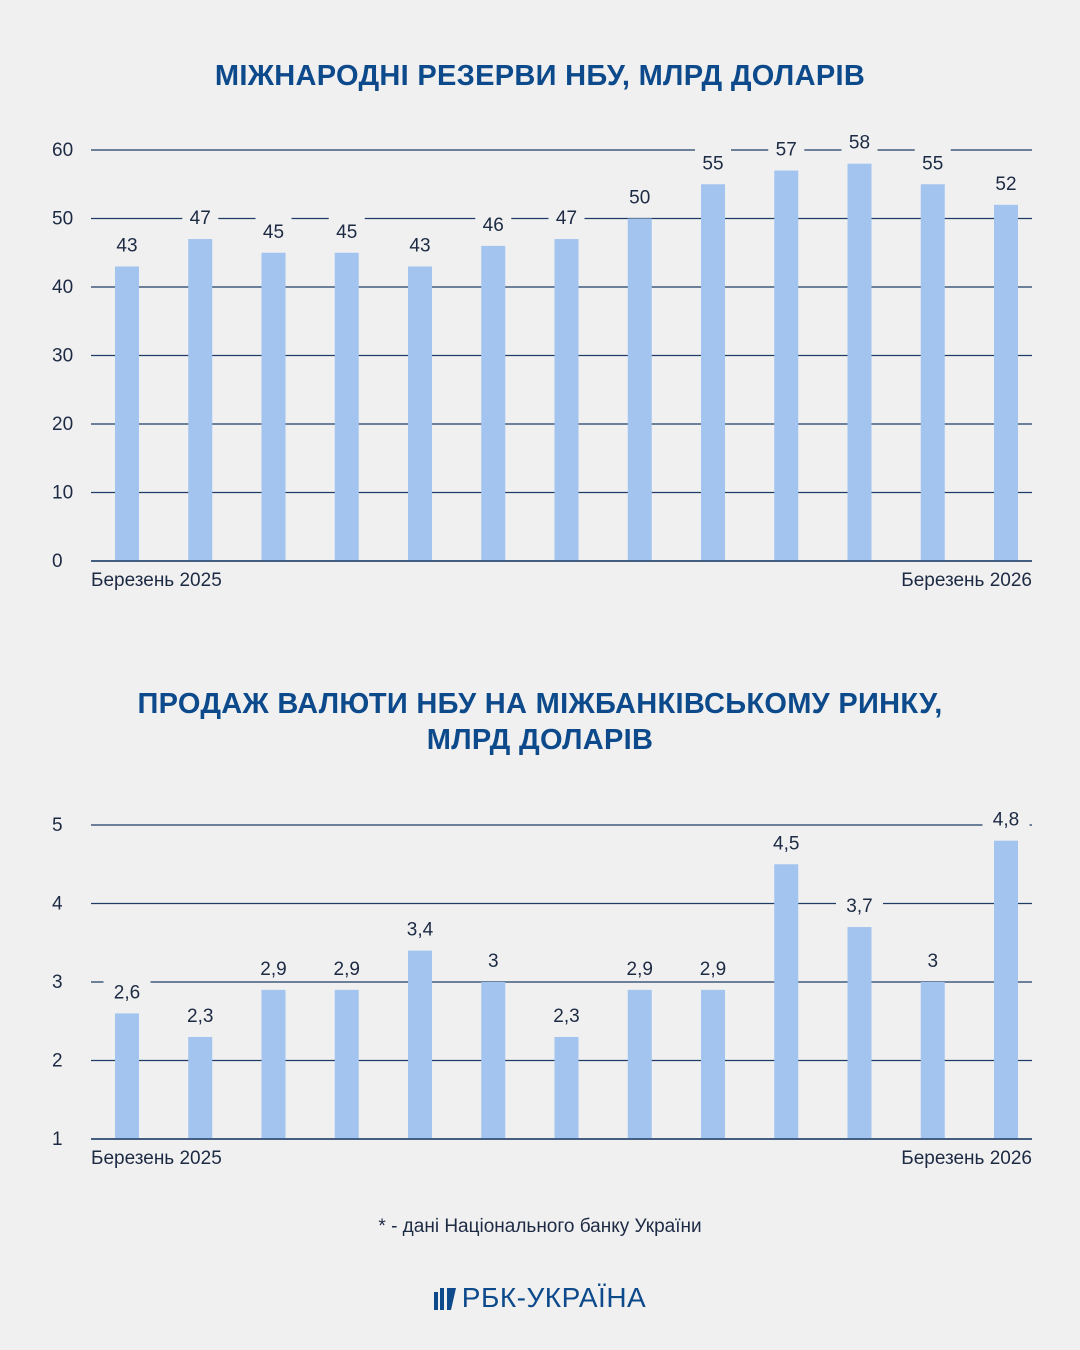 The height and width of the screenshot is (1350, 1080). Describe the element at coordinates (540, 1226) in the screenshot. I see `footnote: * - дані Національного банку України` at that location.